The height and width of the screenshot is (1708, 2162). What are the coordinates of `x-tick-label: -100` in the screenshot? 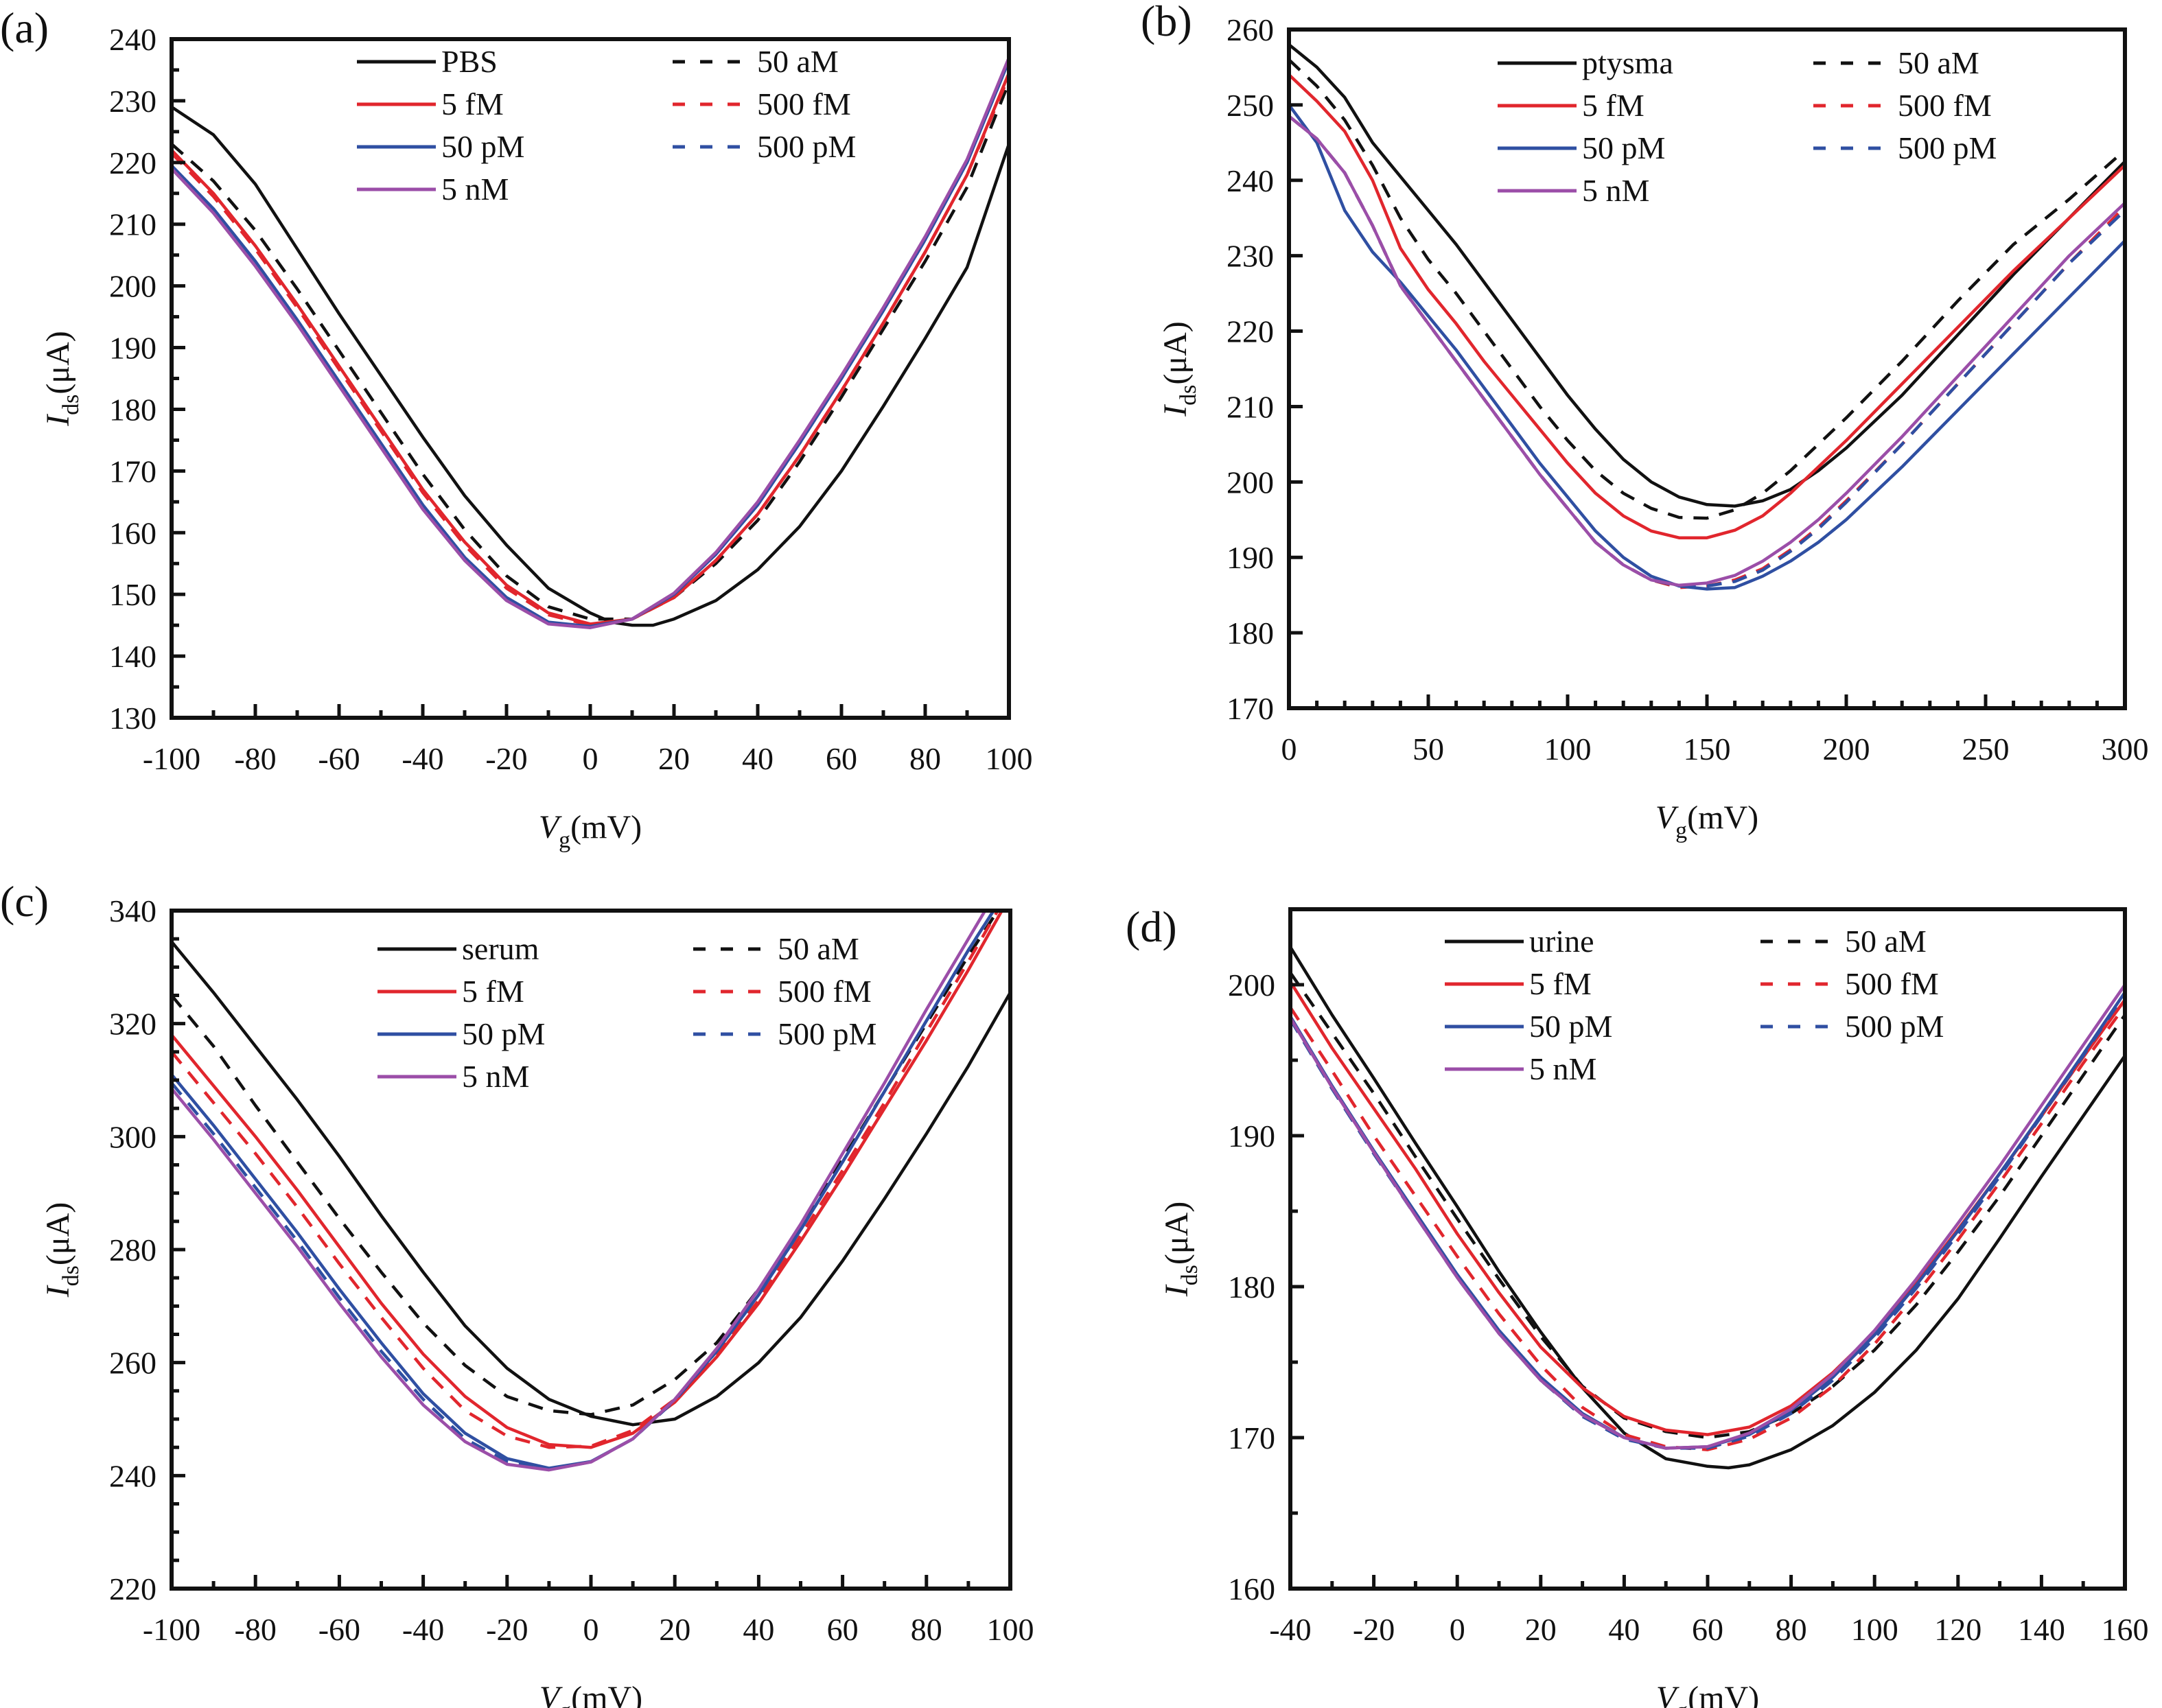 It's located at (171, 1629).